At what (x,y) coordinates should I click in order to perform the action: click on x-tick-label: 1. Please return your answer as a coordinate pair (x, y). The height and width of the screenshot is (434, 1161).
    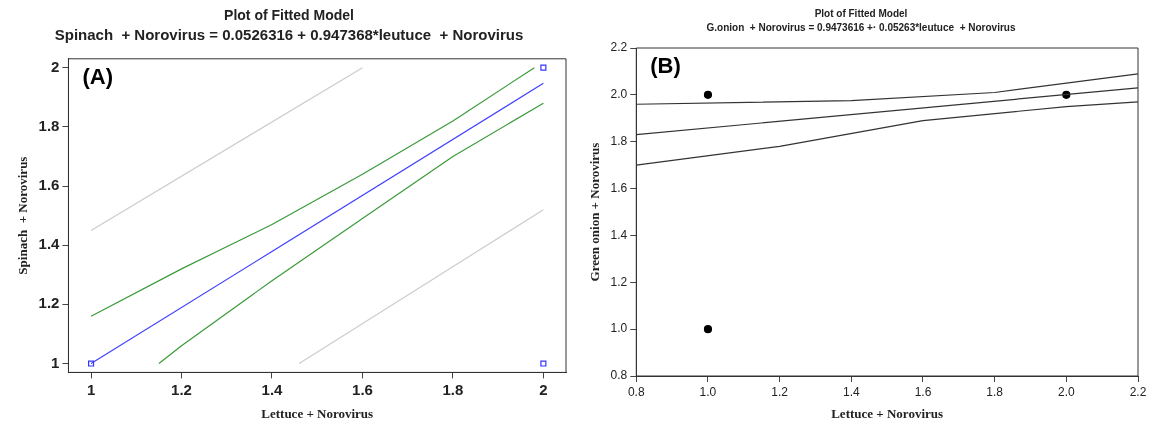
    Looking at the image, I should click on (91, 389).